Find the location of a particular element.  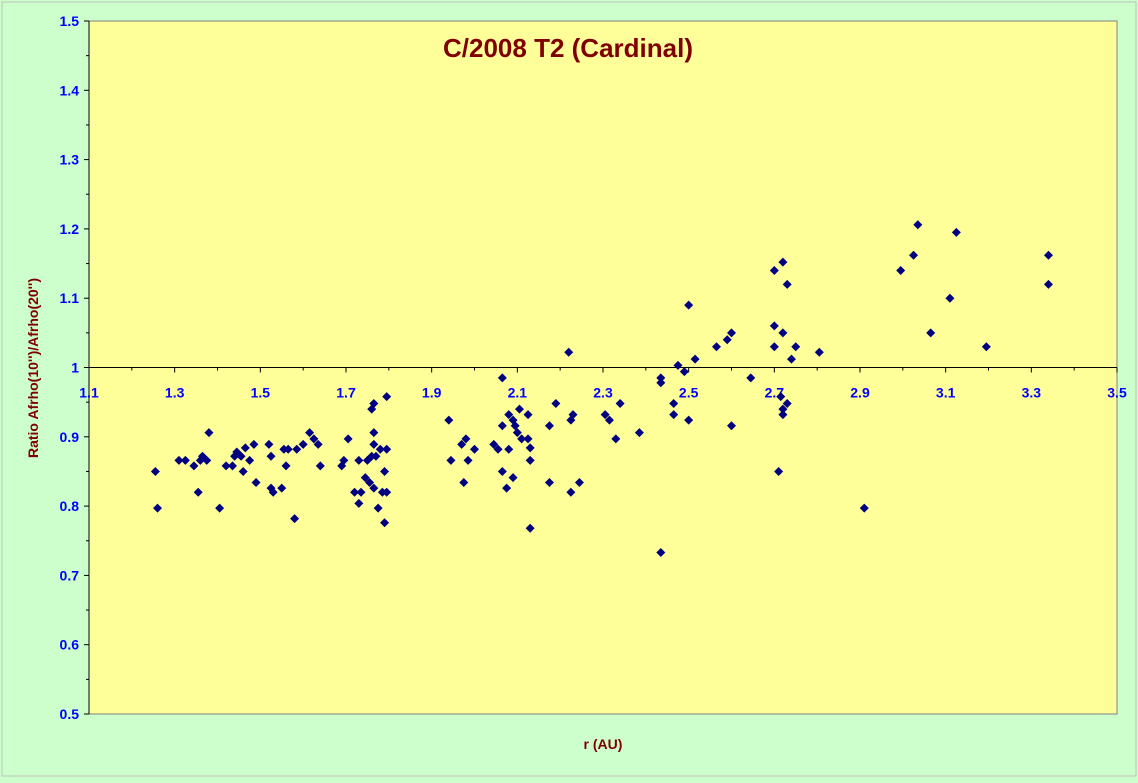

x-tick-label: 3.3 is located at coordinates (1032, 393).